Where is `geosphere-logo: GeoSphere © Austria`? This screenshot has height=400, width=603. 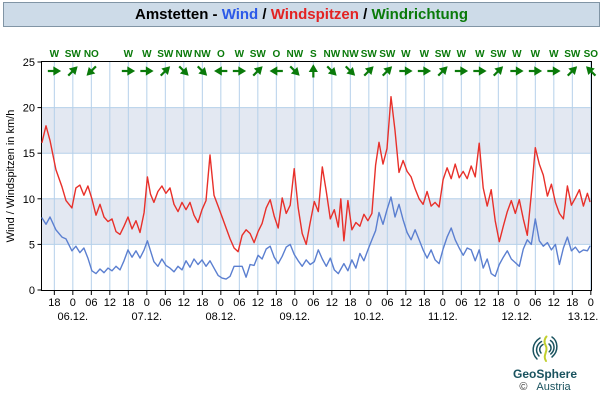
geosphere-logo: GeoSphere © Austria is located at coordinates (545, 363).